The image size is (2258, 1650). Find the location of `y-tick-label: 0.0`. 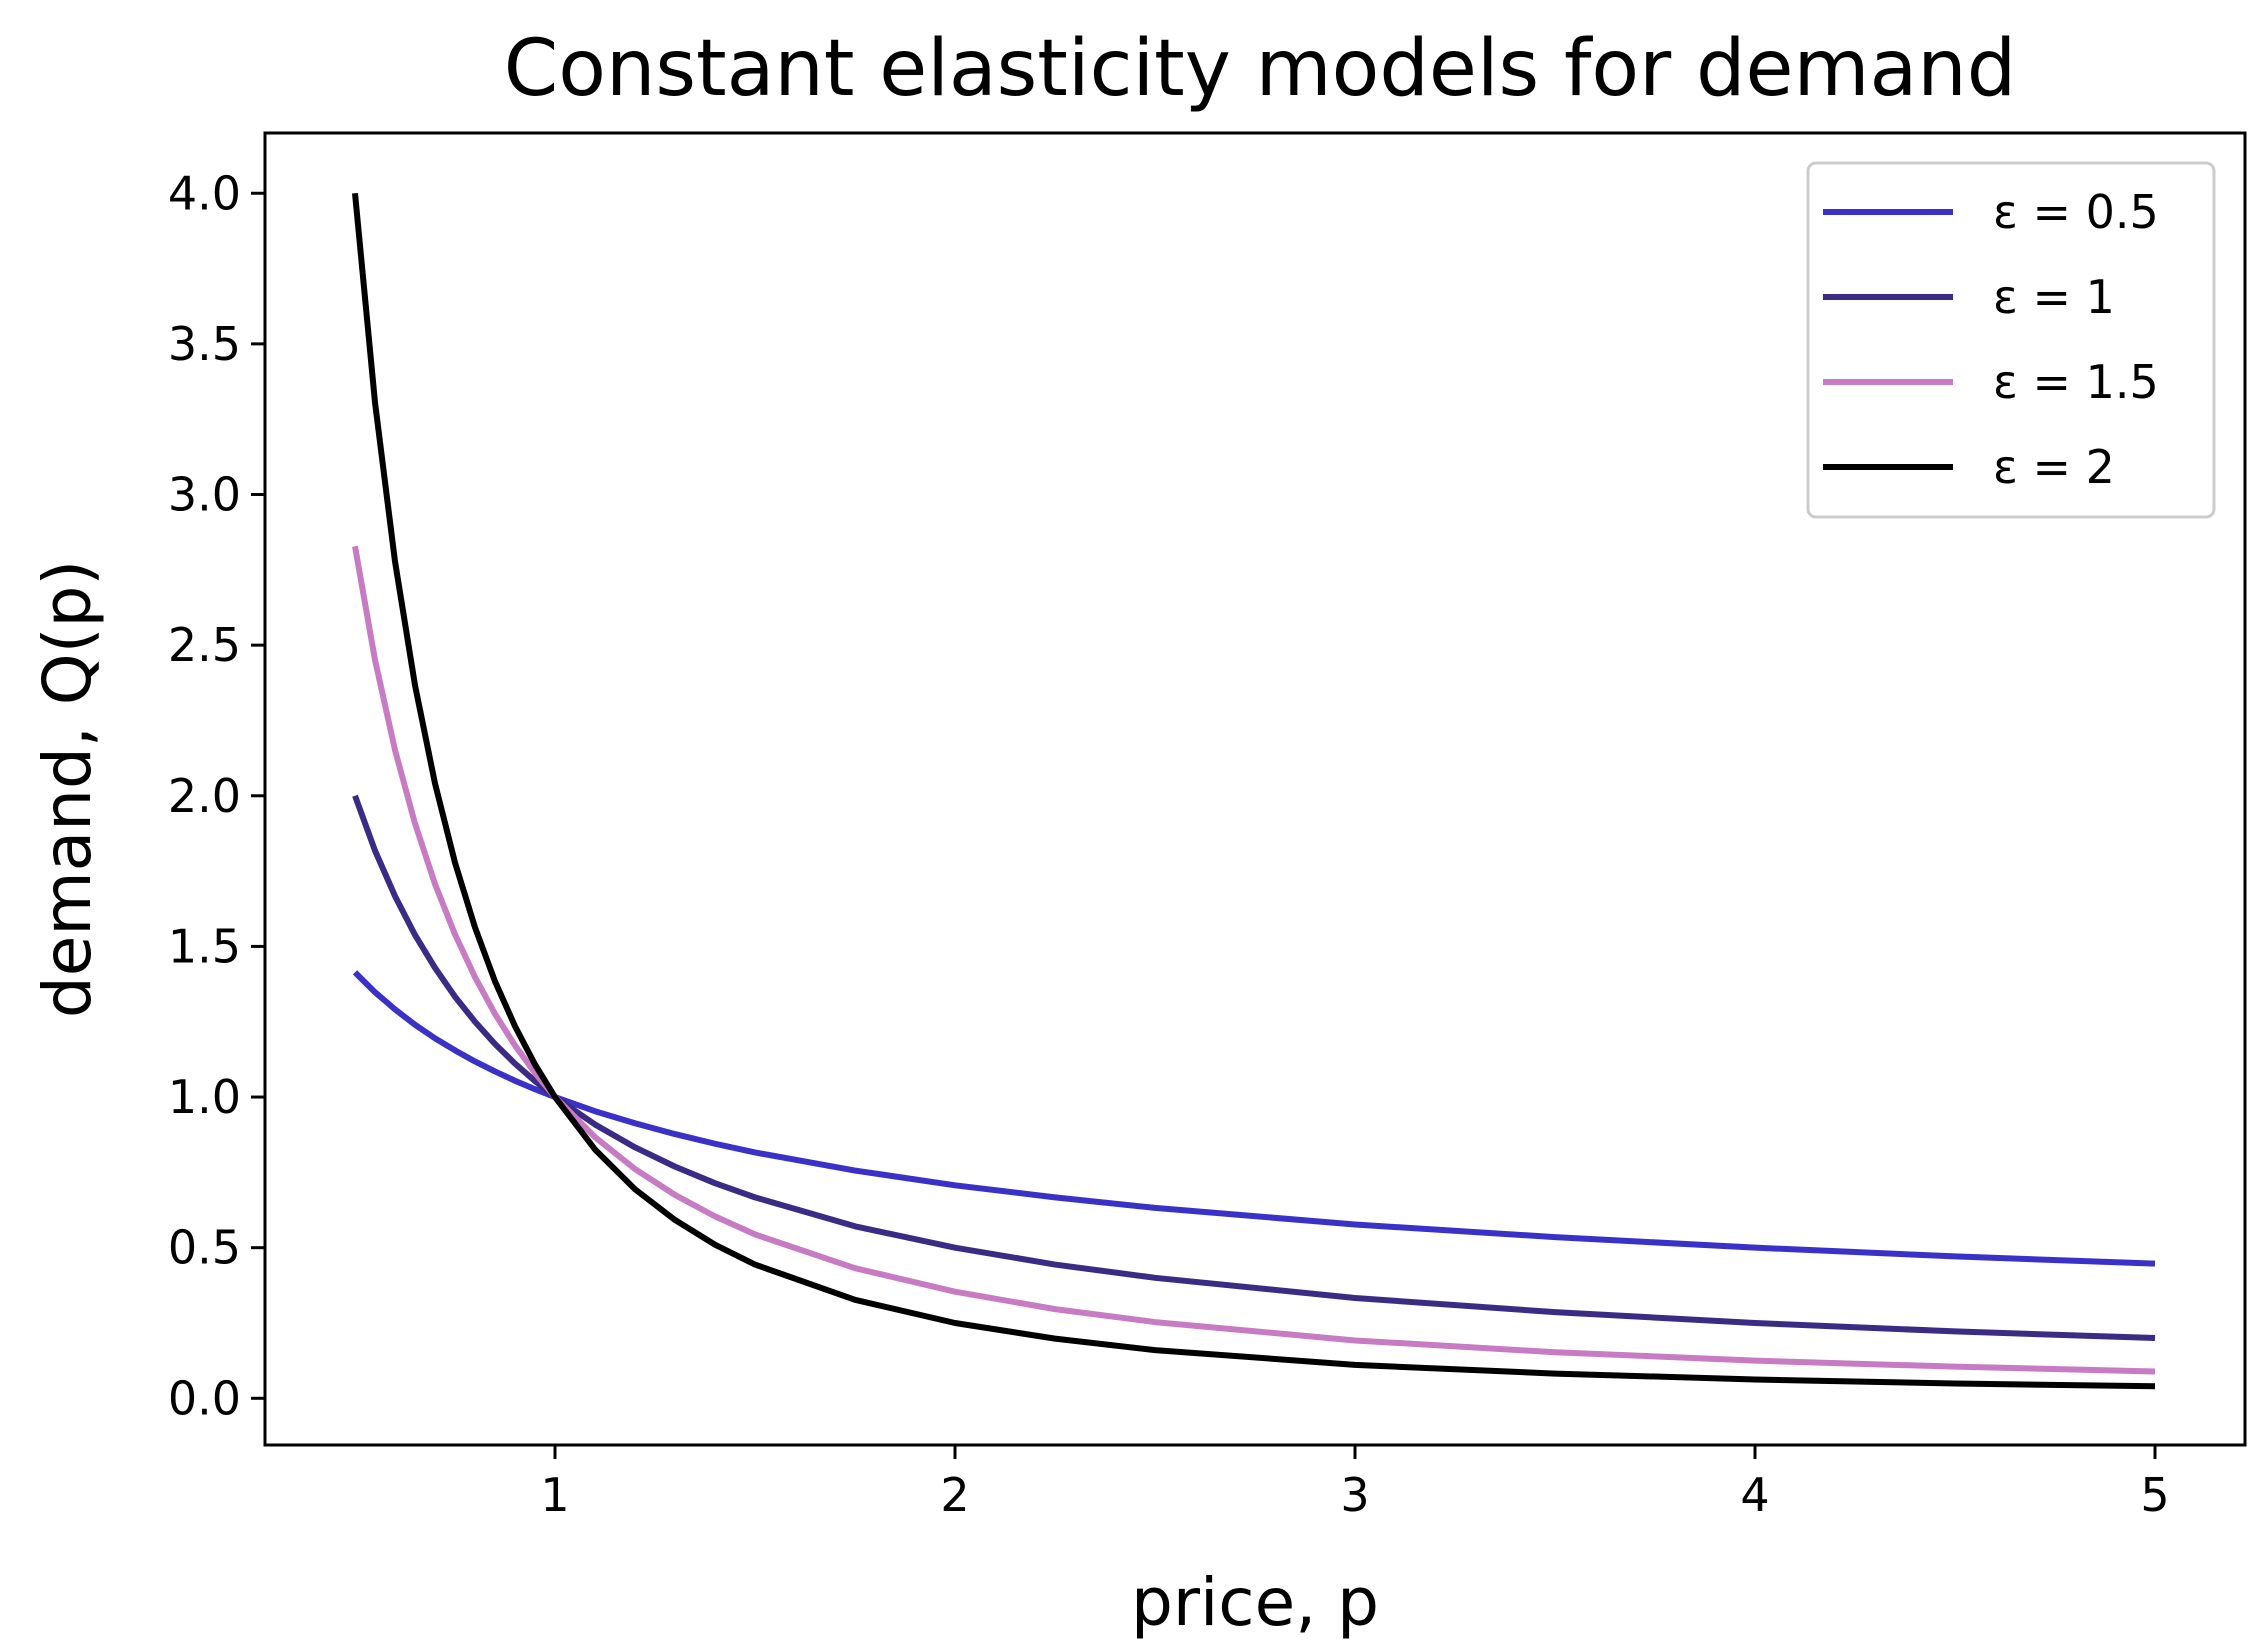

y-tick-label: 0.0 is located at coordinates (204, 1398).